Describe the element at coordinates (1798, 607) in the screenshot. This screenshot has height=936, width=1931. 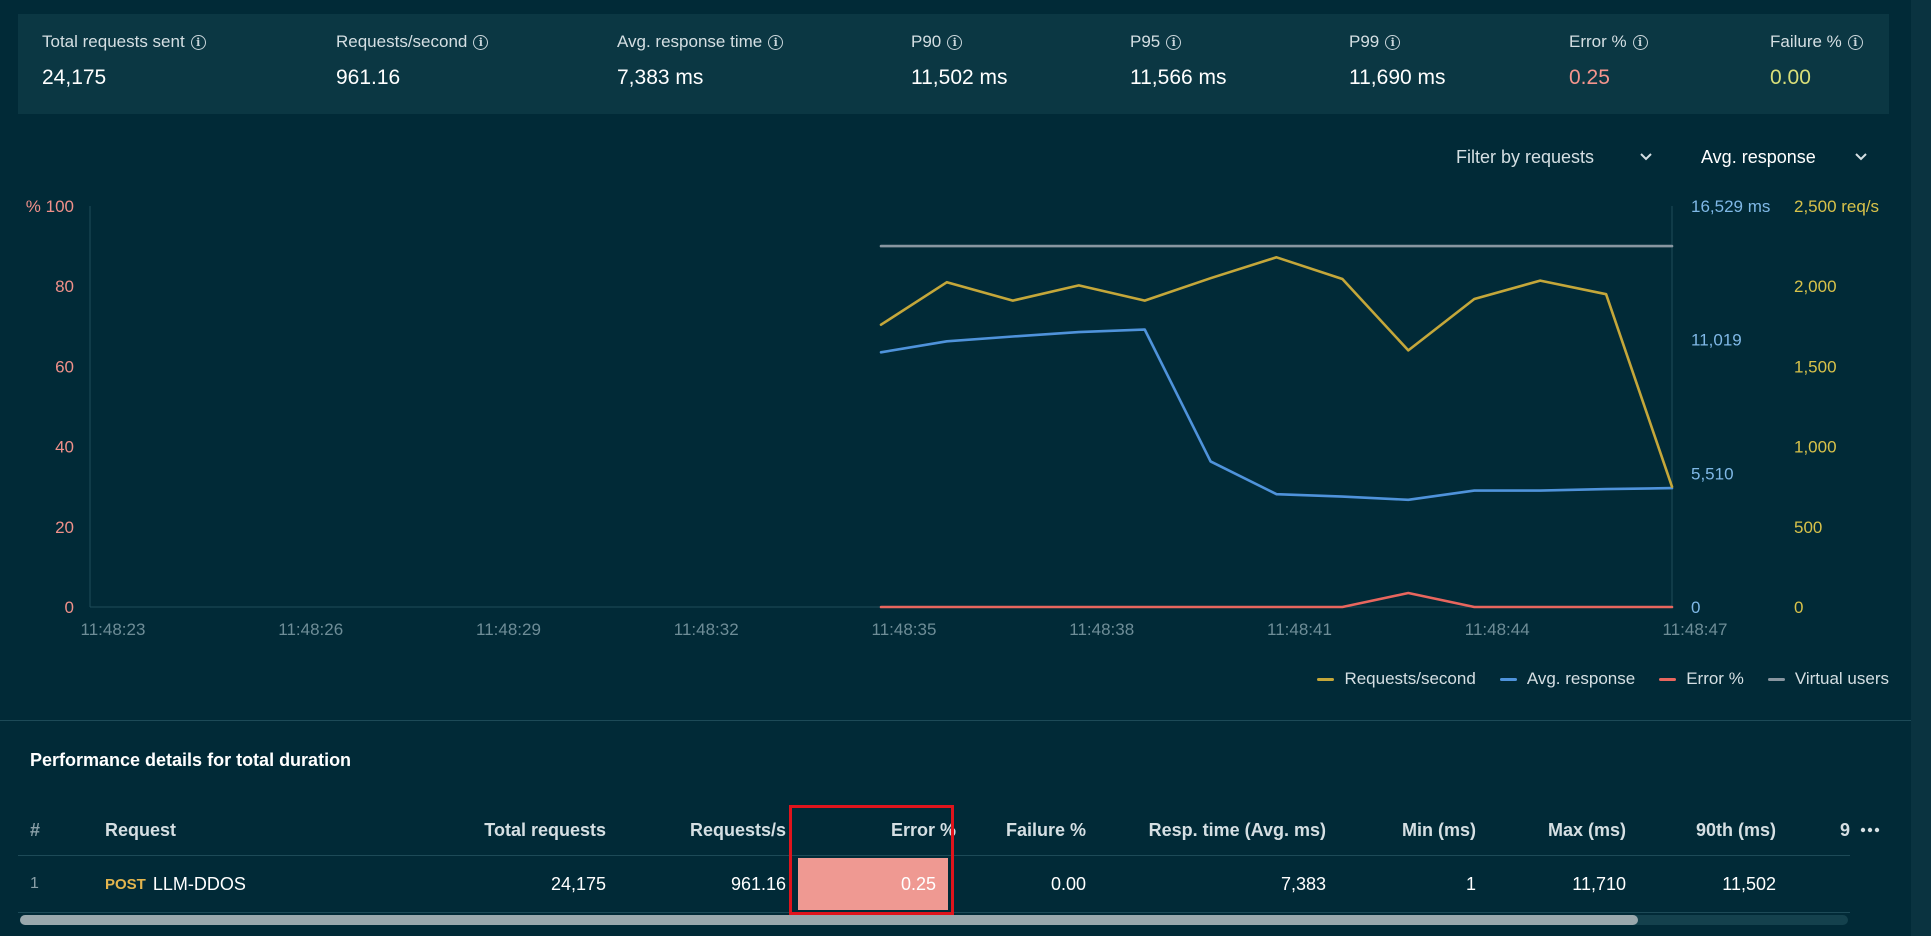
I see `y-right-tick-label: 0` at that location.